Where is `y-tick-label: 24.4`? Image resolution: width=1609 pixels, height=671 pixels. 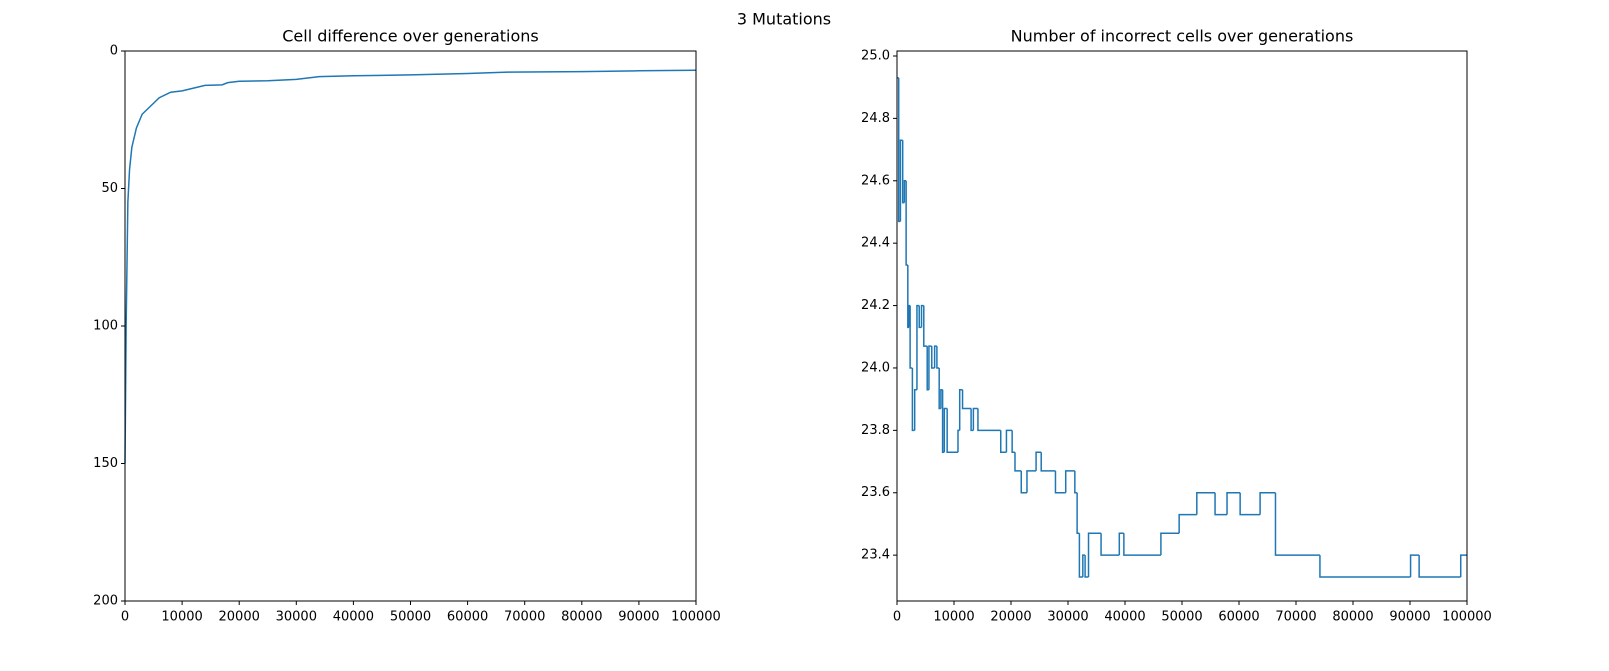 y-tick-label: 24.4 is located at coordinates (875, 243).